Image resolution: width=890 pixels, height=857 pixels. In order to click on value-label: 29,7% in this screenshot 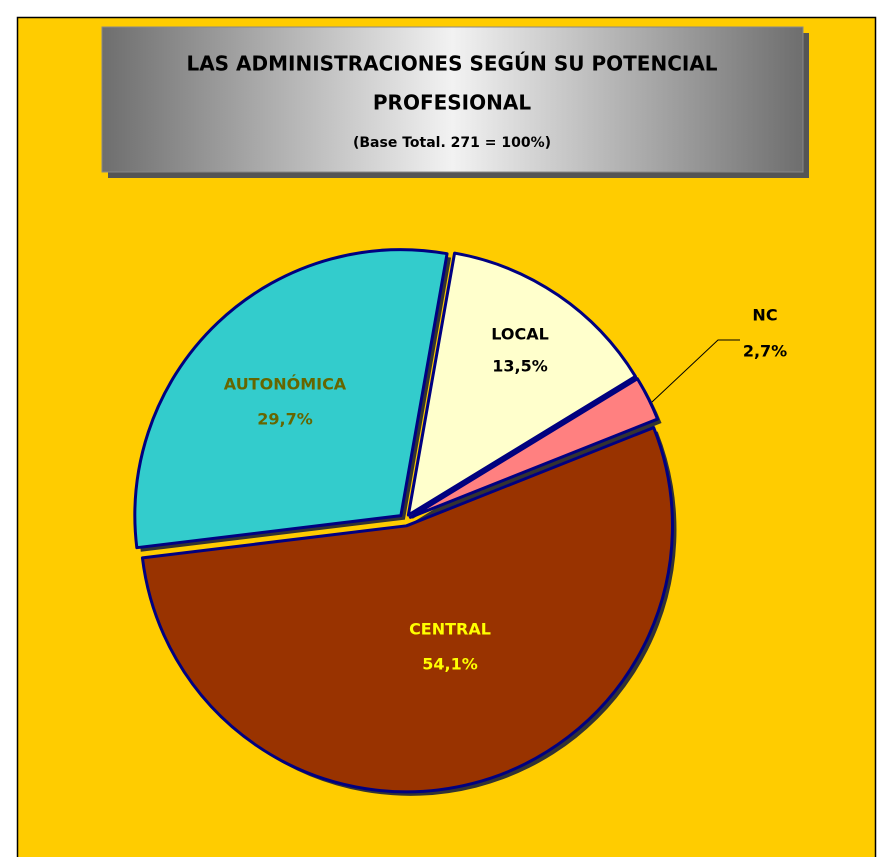, I will do `click(285, 419)`.